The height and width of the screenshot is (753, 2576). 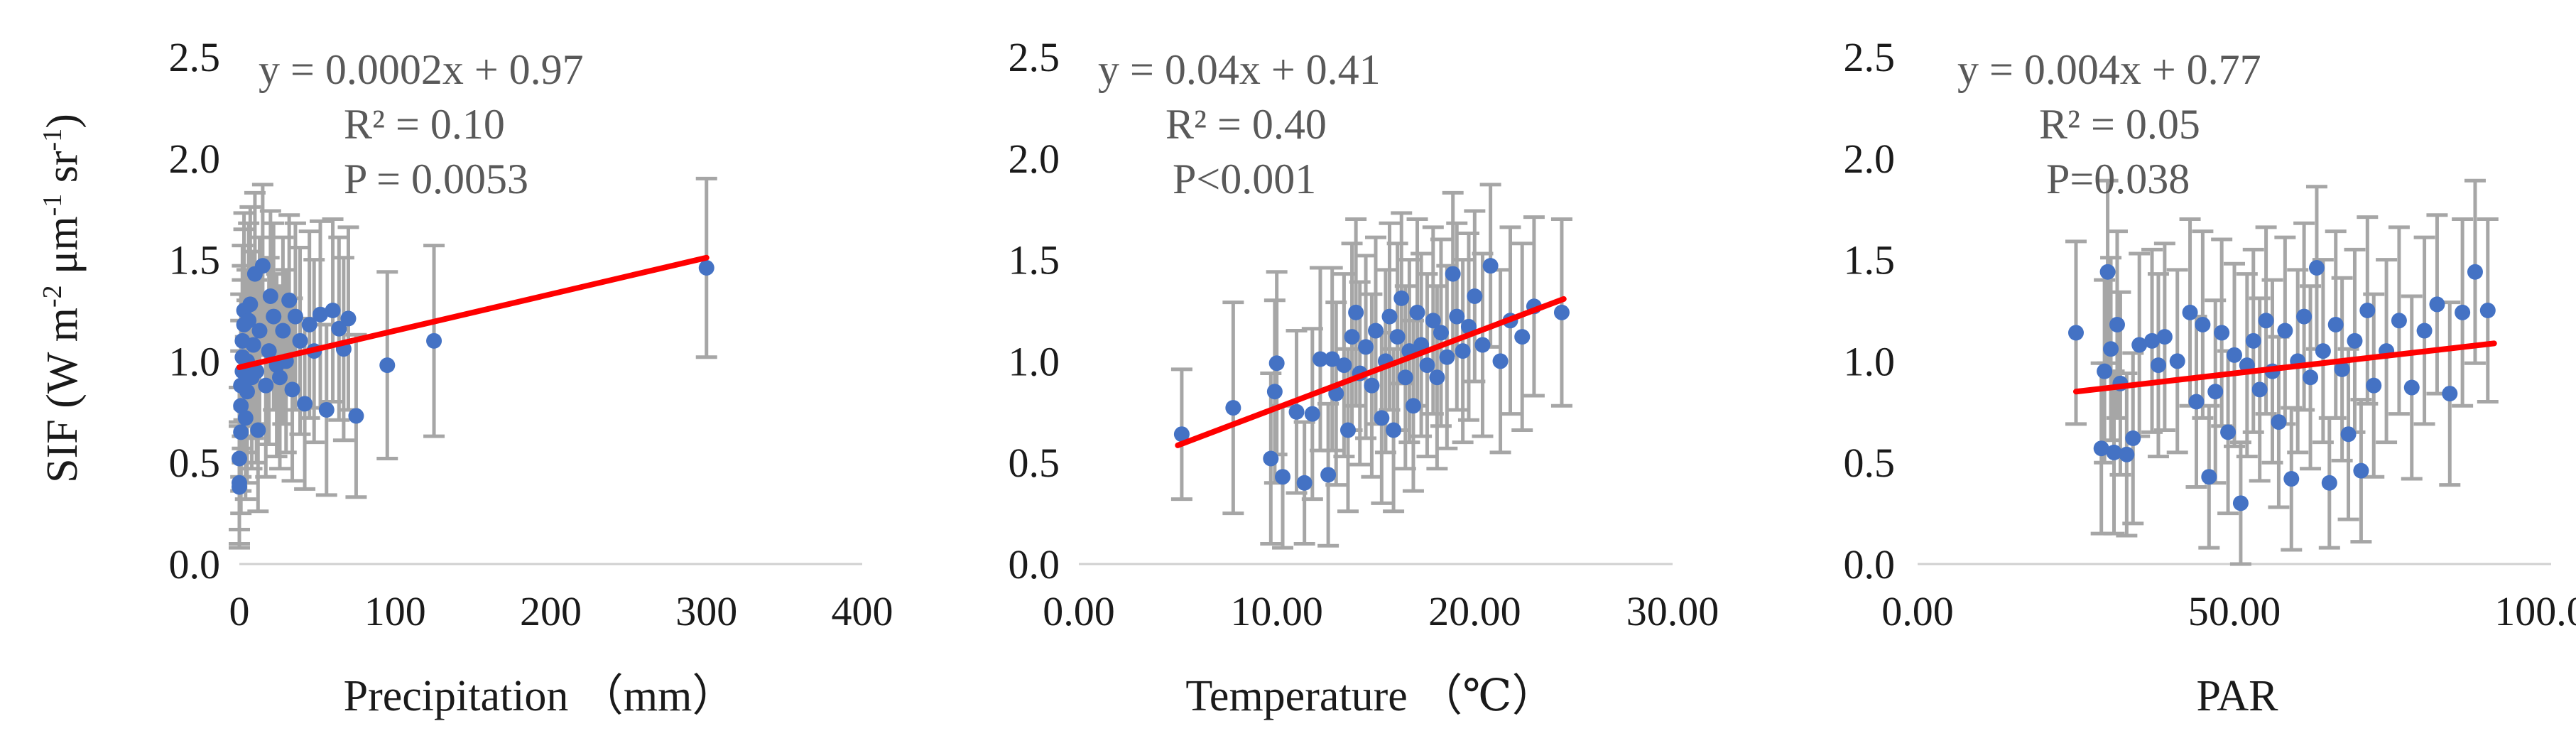 What do you see at coordinates (706, 611) in the screenshot?
I see `x-tick-label: 300` at bounding box center [706, 611].